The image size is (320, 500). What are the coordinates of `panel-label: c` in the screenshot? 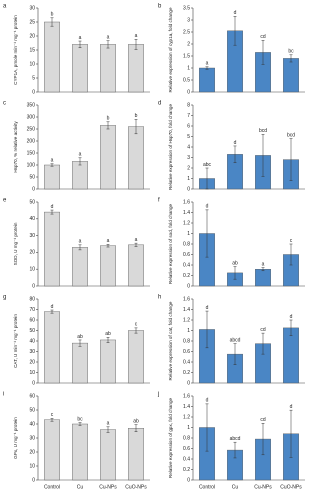 It's located at (4, 104).